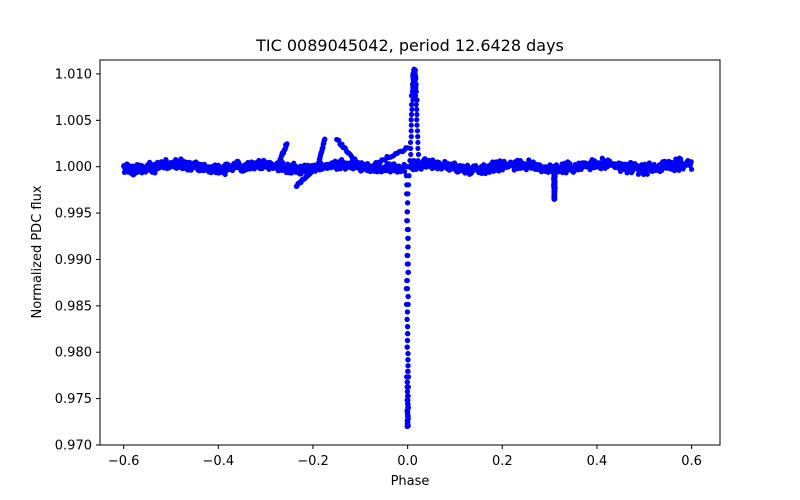  Describe the element at coordinates (73, 306) in the screenshot. I see `y-tick-label: 0.985` at that location.